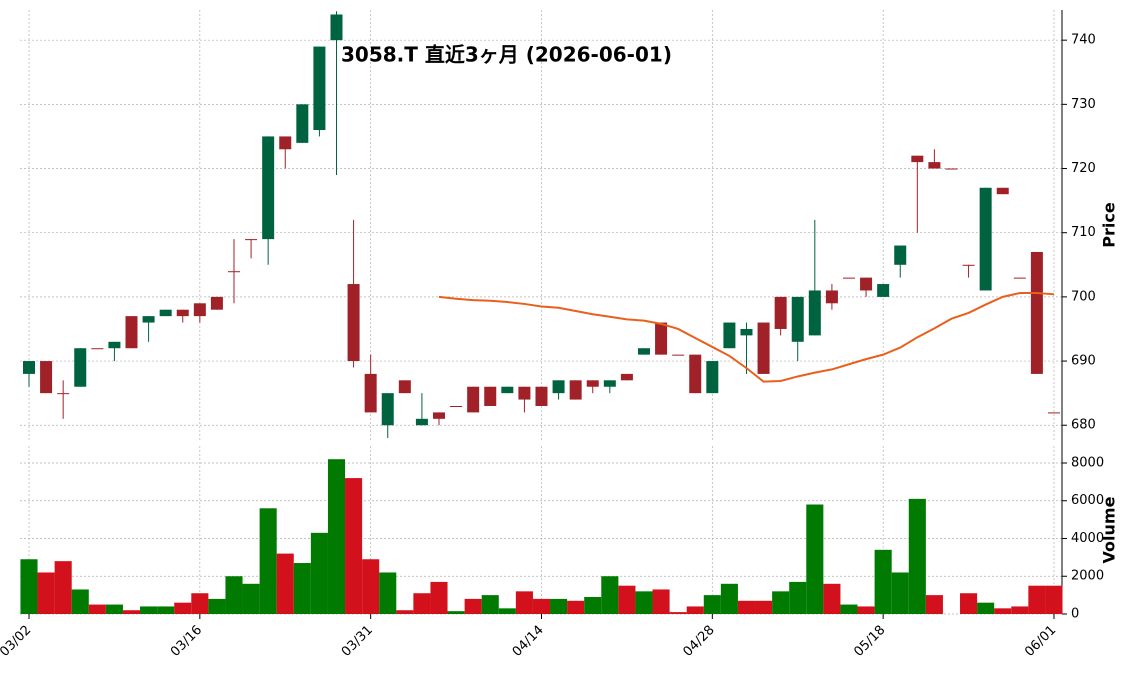  What do you see at coordinates (1083, 296) in the screenshot?
I see `y-tick-label: 700` at bounding box center [1083, 296].